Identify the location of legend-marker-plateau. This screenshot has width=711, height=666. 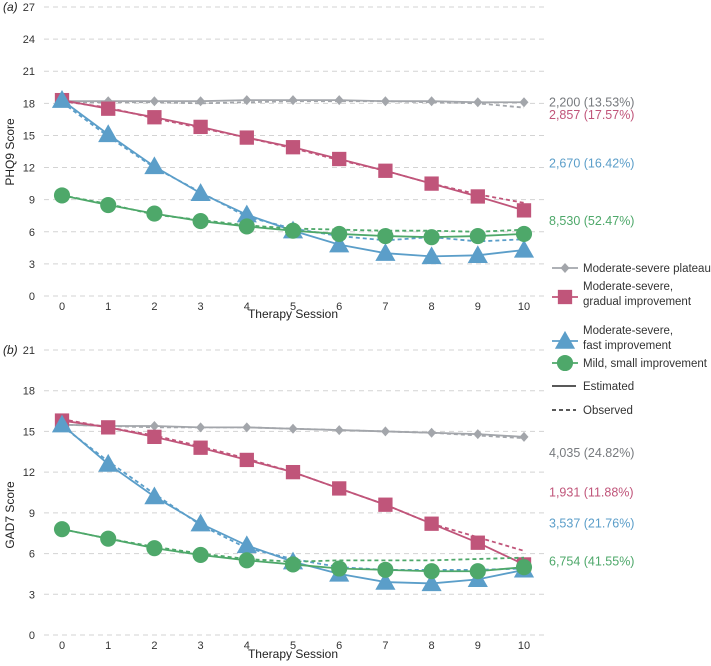
(565, 268).